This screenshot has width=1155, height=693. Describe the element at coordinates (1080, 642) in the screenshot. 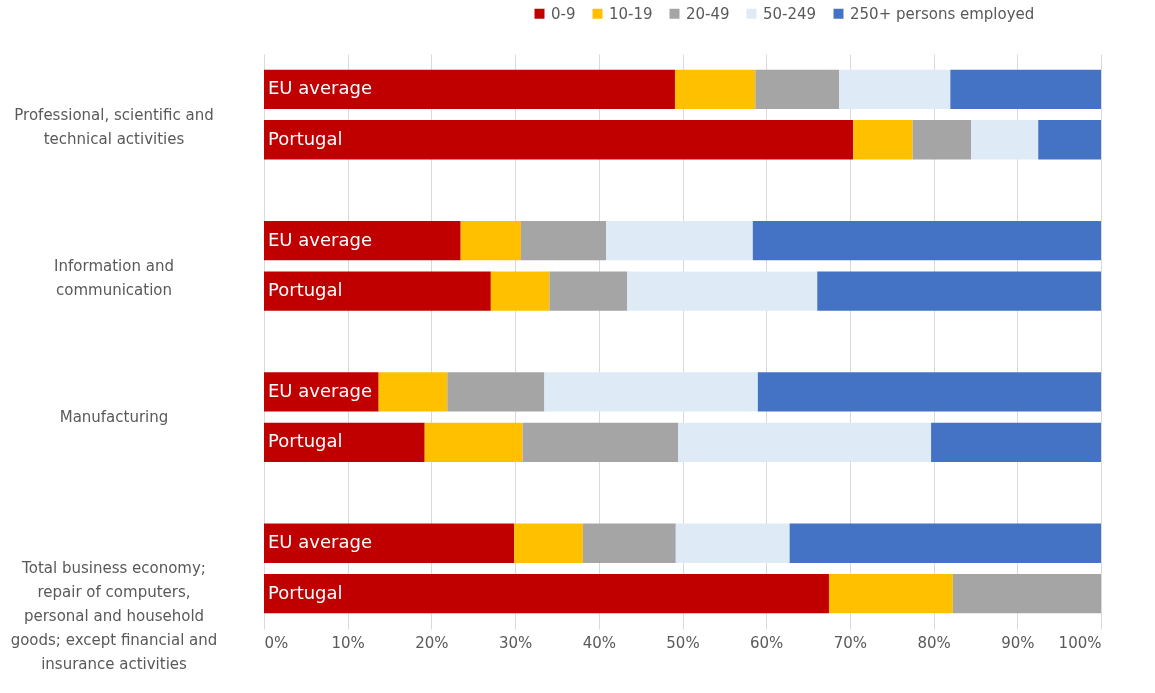

I see `x-tick-label: 100%` at that location.